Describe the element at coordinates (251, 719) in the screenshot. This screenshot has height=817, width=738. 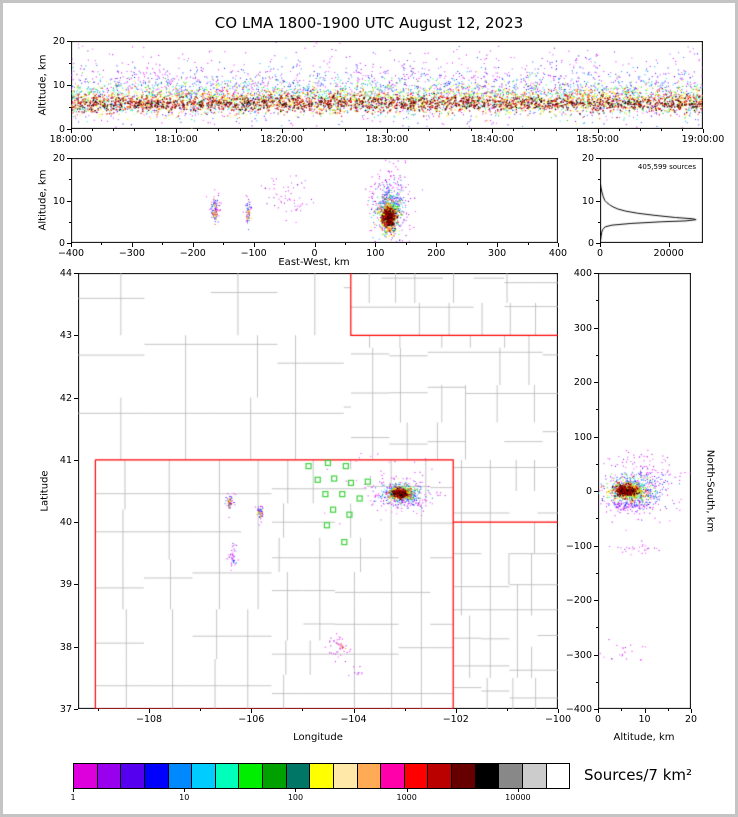
I see `axis-tick-label: −106` at that location.